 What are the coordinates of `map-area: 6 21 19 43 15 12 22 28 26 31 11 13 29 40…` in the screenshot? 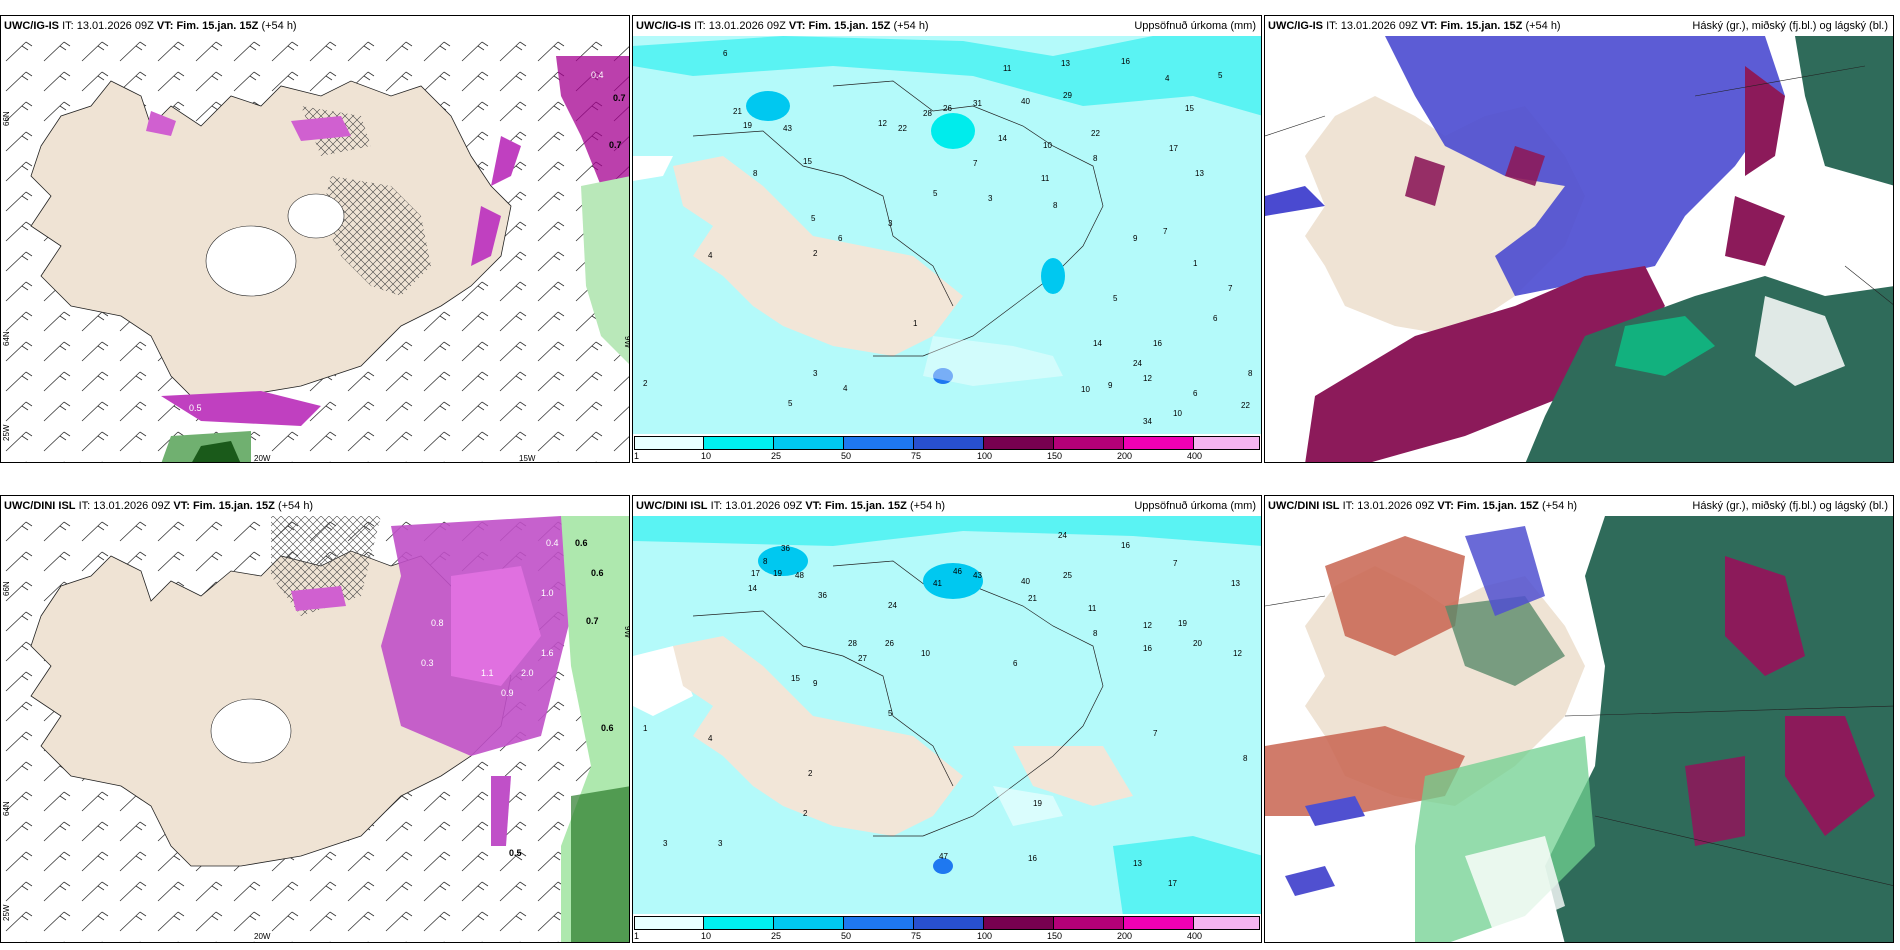 It's located at (947, 236).